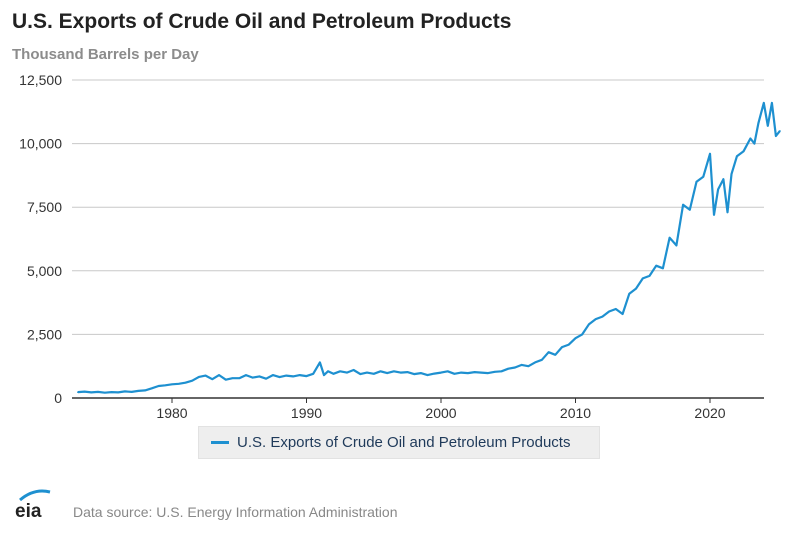 Image resolution: width=800 pixels, height=533 pixels. Describe the element at coordinates (28, 510) in the screenshot. I see `svg-text: eia` at that location.